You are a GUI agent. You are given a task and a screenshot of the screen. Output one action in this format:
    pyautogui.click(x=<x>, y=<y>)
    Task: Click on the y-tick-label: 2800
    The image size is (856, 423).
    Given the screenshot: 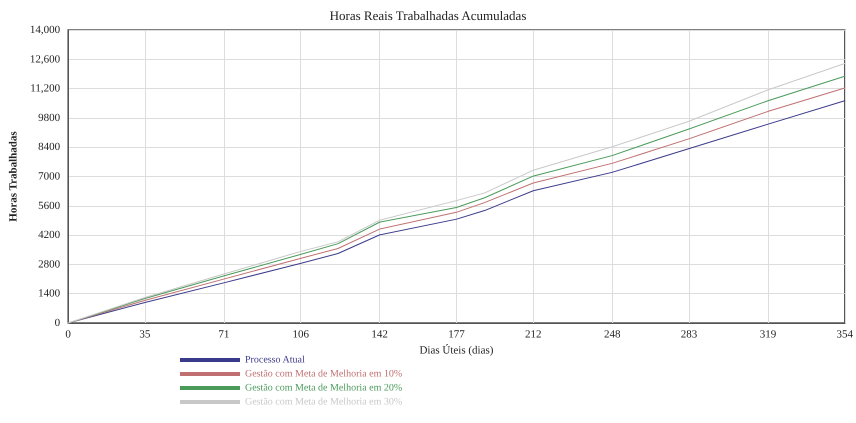 What is the action you would take?
    pyautogui.click(x=49, y=264)
    